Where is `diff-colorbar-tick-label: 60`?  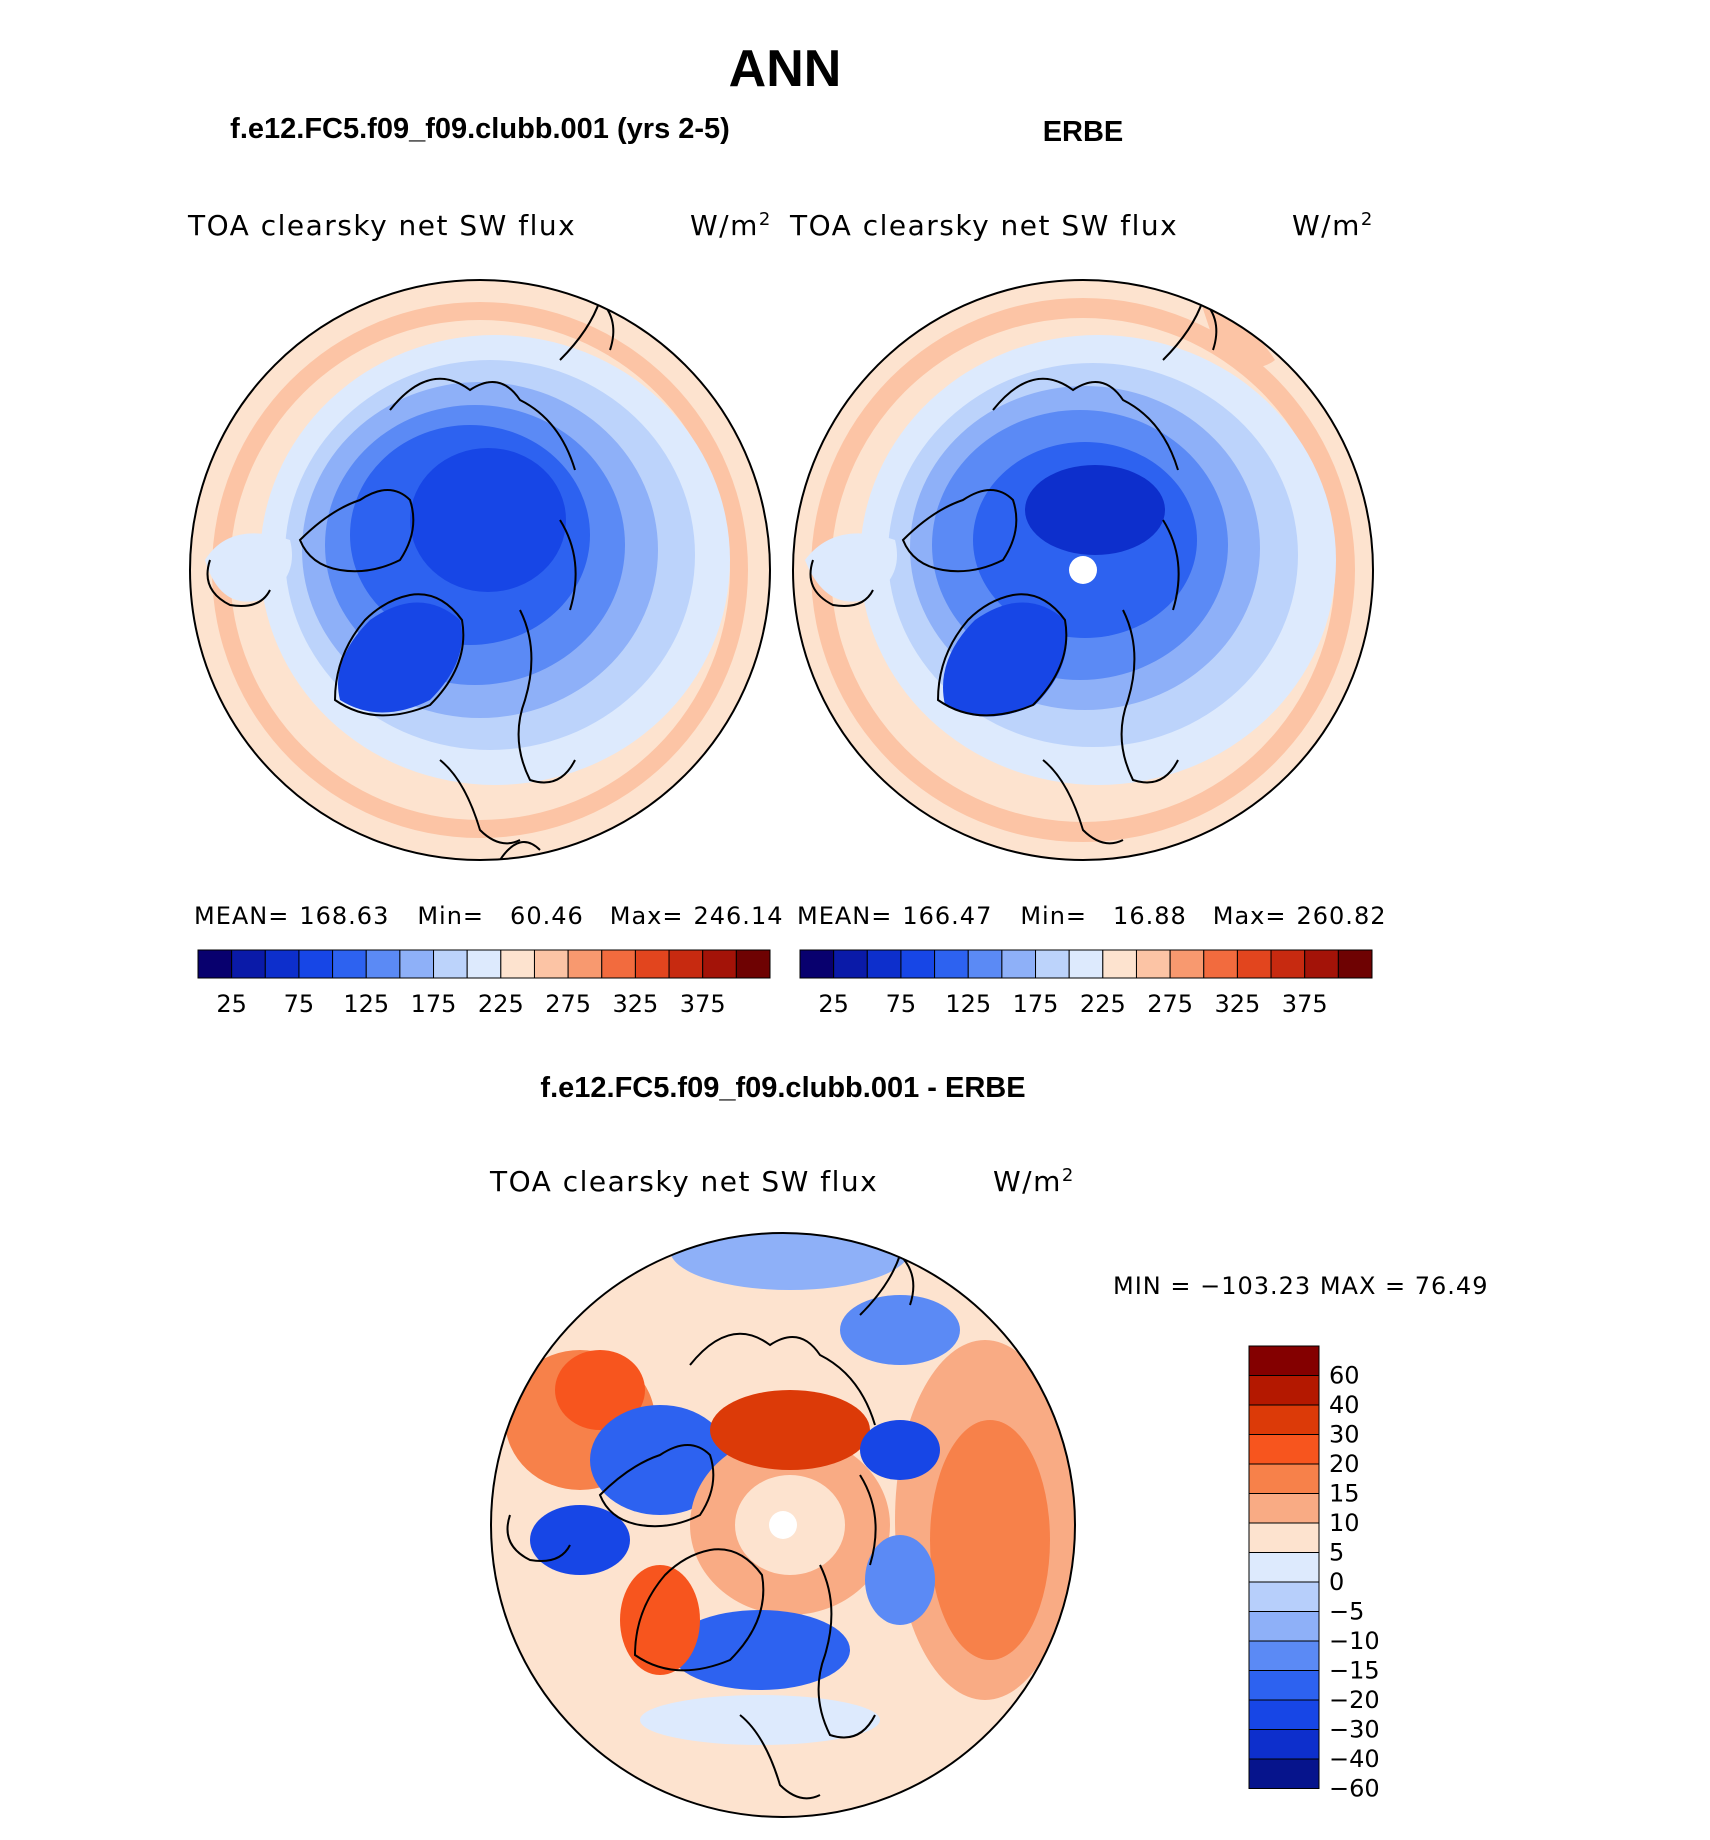 diff-colorbar-tick-label: 60 is located at coordinates (1344, 1376).